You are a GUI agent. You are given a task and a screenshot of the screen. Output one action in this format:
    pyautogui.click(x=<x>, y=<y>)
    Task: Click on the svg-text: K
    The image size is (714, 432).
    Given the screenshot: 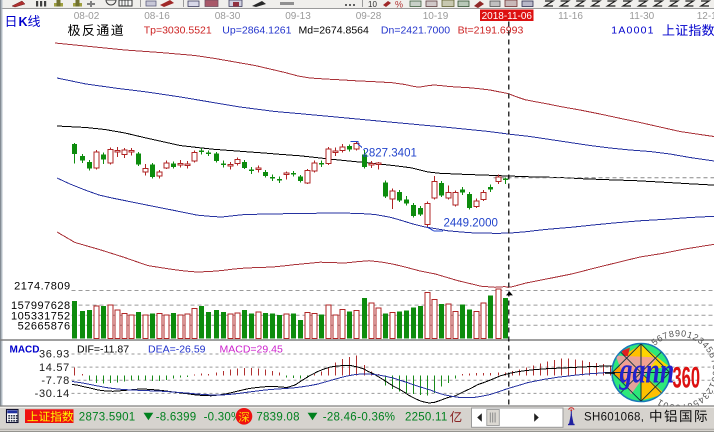 What is the action you would take?
    pyautogui.click(x=23, y=22)
    